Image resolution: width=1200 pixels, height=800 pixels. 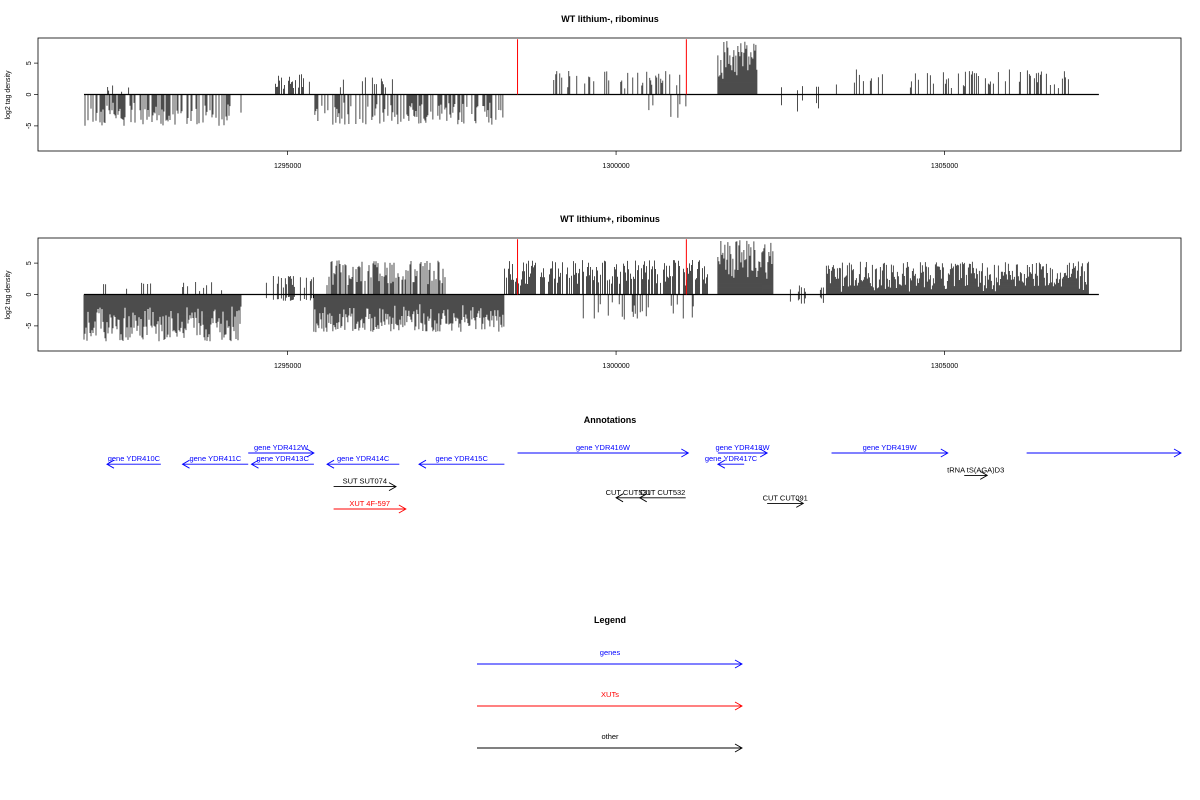 I want to click on annotation-feature: gene YDR418W, so click(x=742, y=450).